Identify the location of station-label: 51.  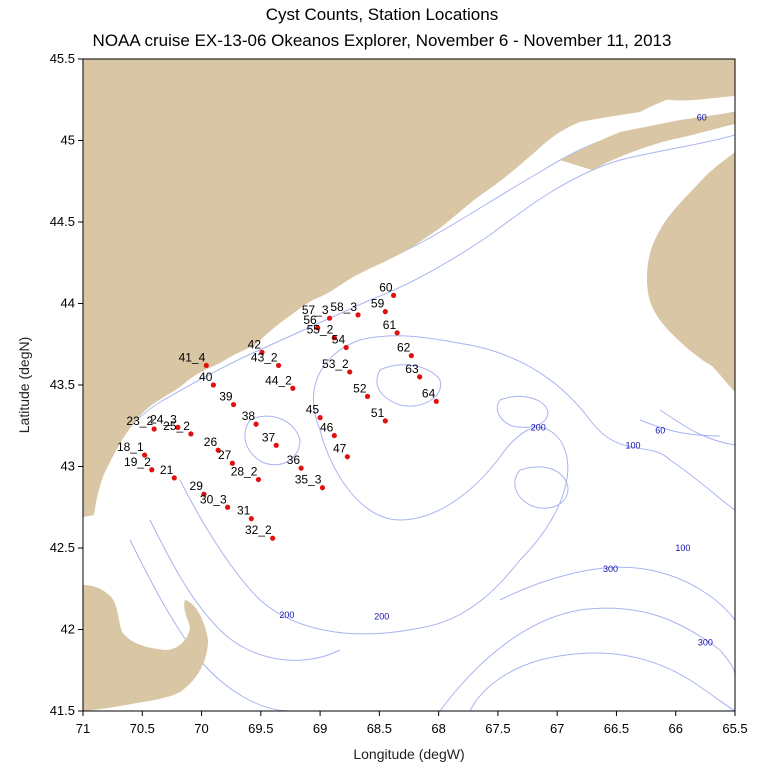
(378, 413).